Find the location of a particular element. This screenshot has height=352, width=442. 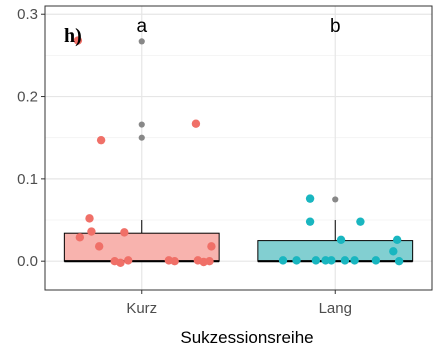

x-axis: Kurz Lang is located at coordinates (239, 303).